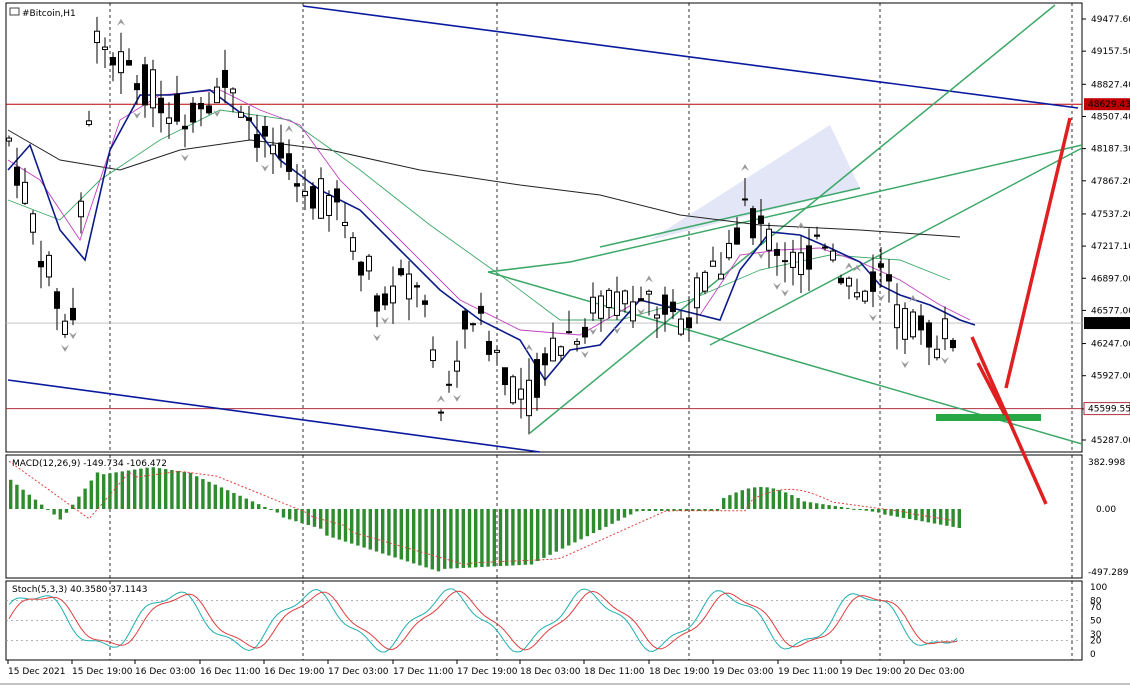 This screenshot has height=693, width=1130. Describe the element at coordinates (755, 182) in the screenshot. I see `shaded-triangle` at that location.